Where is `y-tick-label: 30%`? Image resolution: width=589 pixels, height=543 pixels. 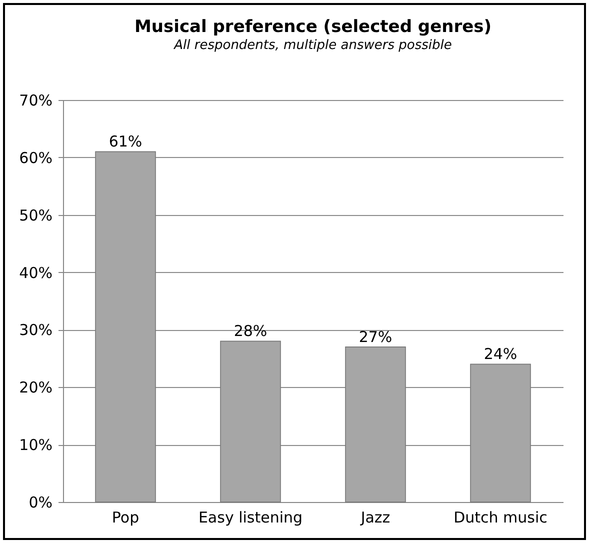 y-tick-label: 30% is located at coordinates (35, 330).